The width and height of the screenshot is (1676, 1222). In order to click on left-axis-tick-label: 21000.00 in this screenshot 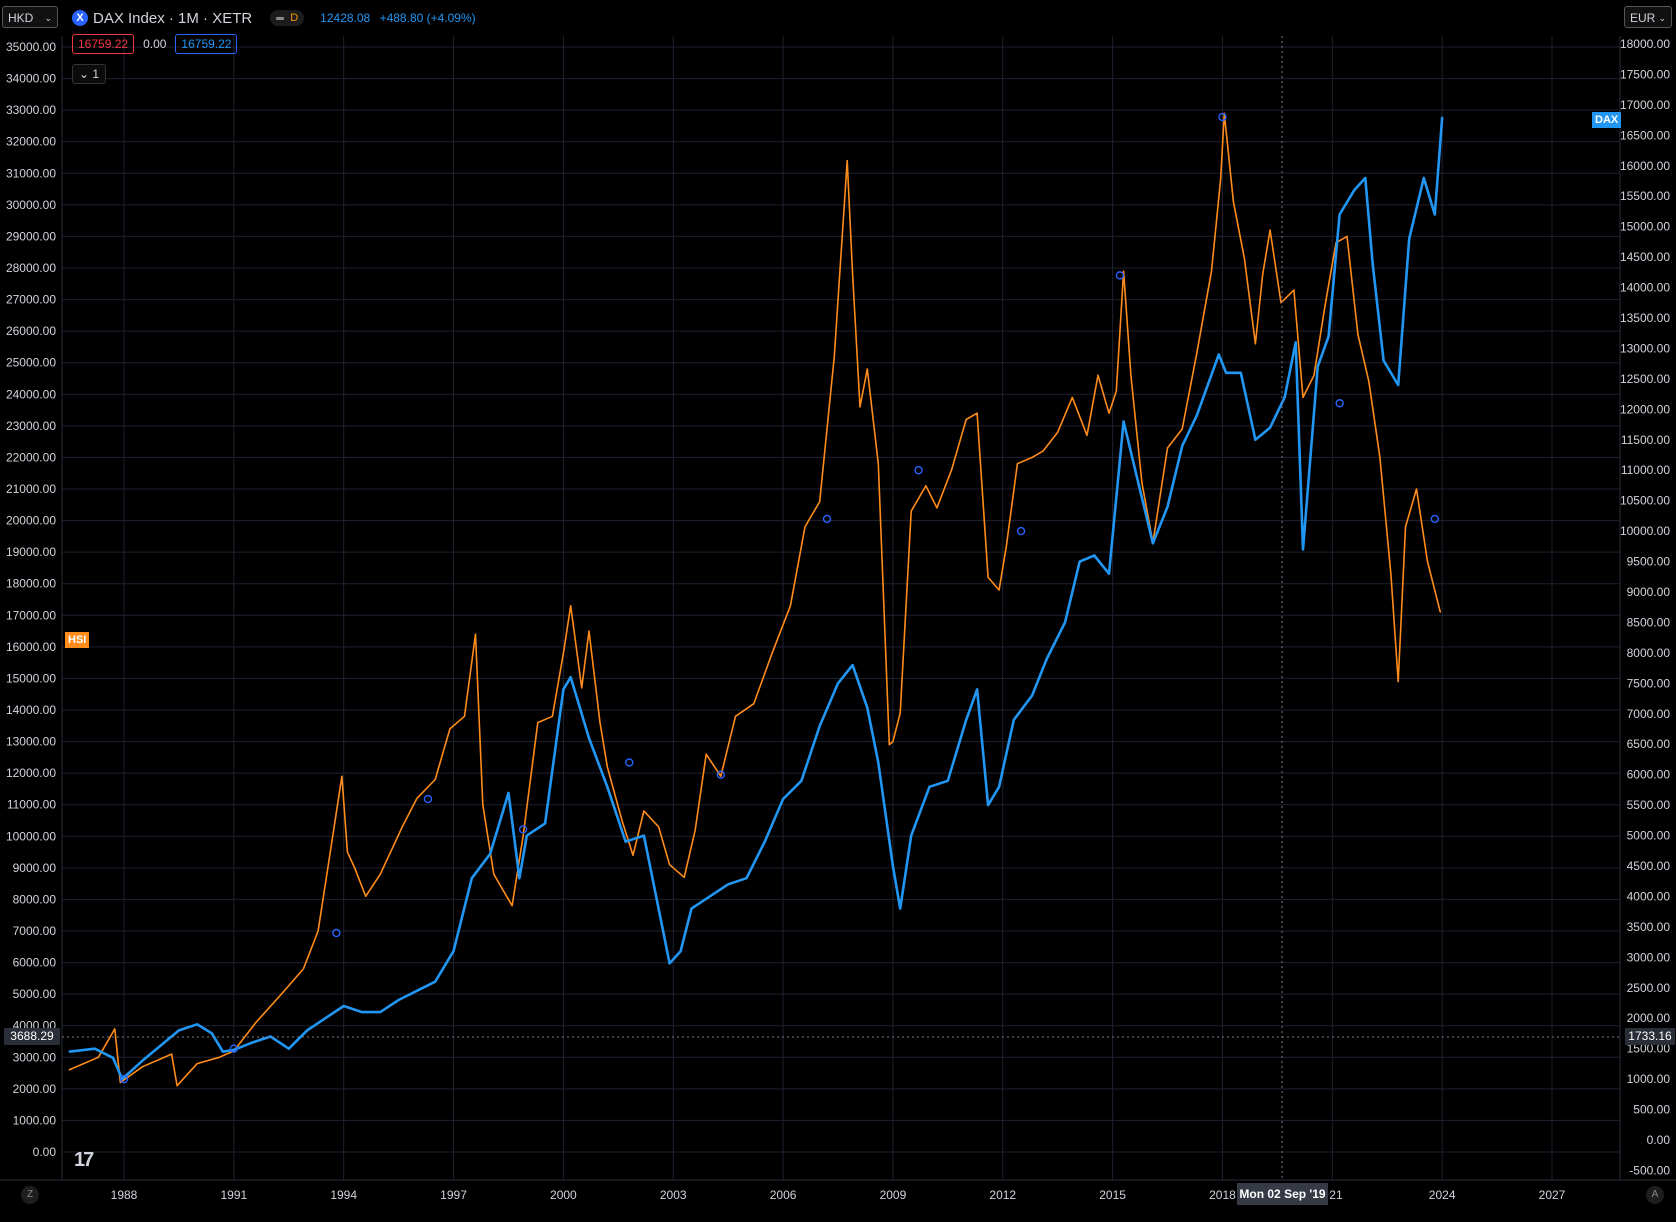, I will do `click(31, 489)`.